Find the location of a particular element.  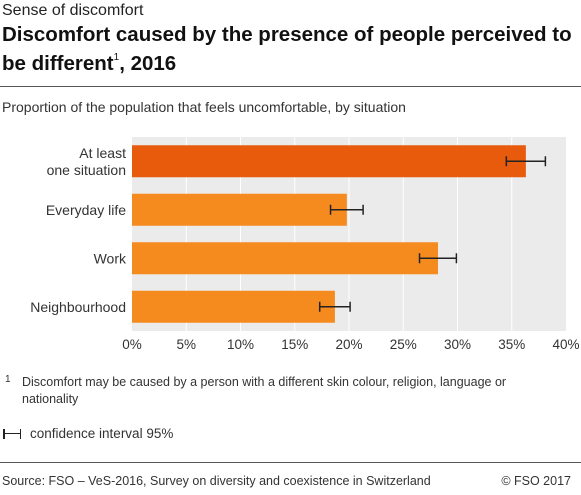

title-footnote-mark: 1 is located at coordinates (116, 57).